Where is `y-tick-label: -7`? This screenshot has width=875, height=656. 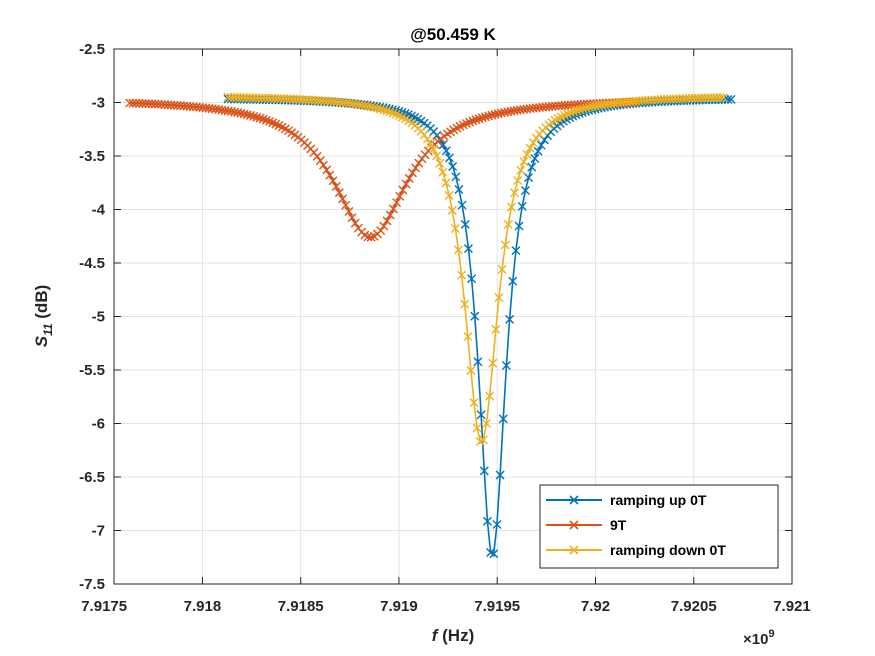 y-tick-label: -7 is located at coordinates (98, 531).